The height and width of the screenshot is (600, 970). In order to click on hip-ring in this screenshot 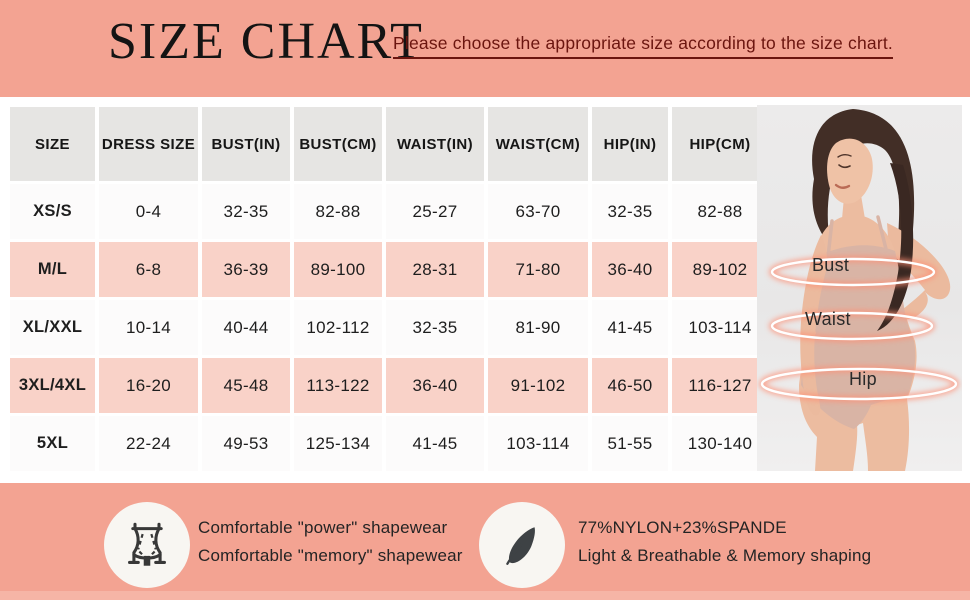, I will do `click(859, 384)`.